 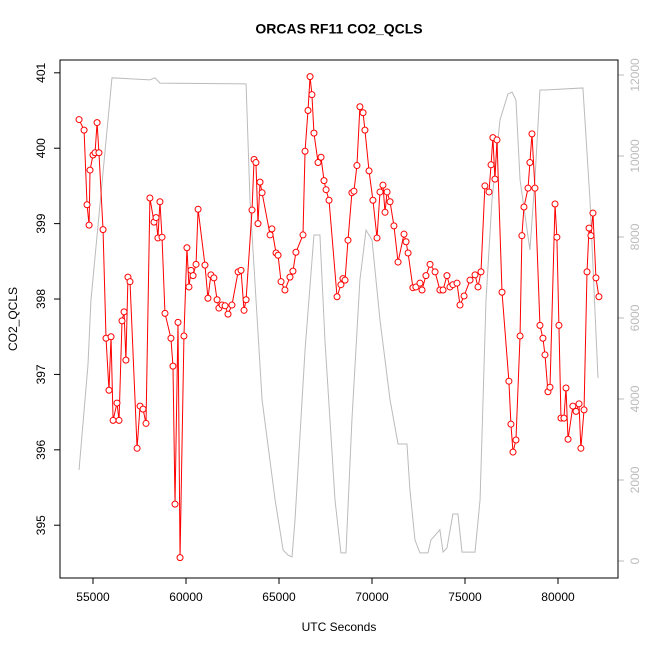 What do you see at coordinates (338, 29) in the screenshot?
I see `chart-title: ORCAS RF11 CO2_QCLS` at bounding box center [338, 29].